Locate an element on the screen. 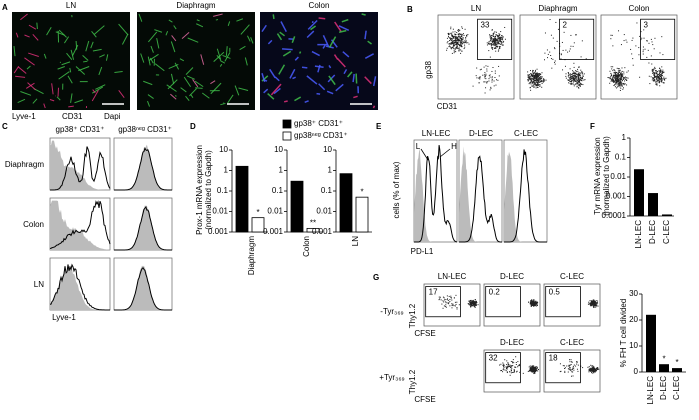  y-tick-label: 0 is located at coordinates (636, 371).